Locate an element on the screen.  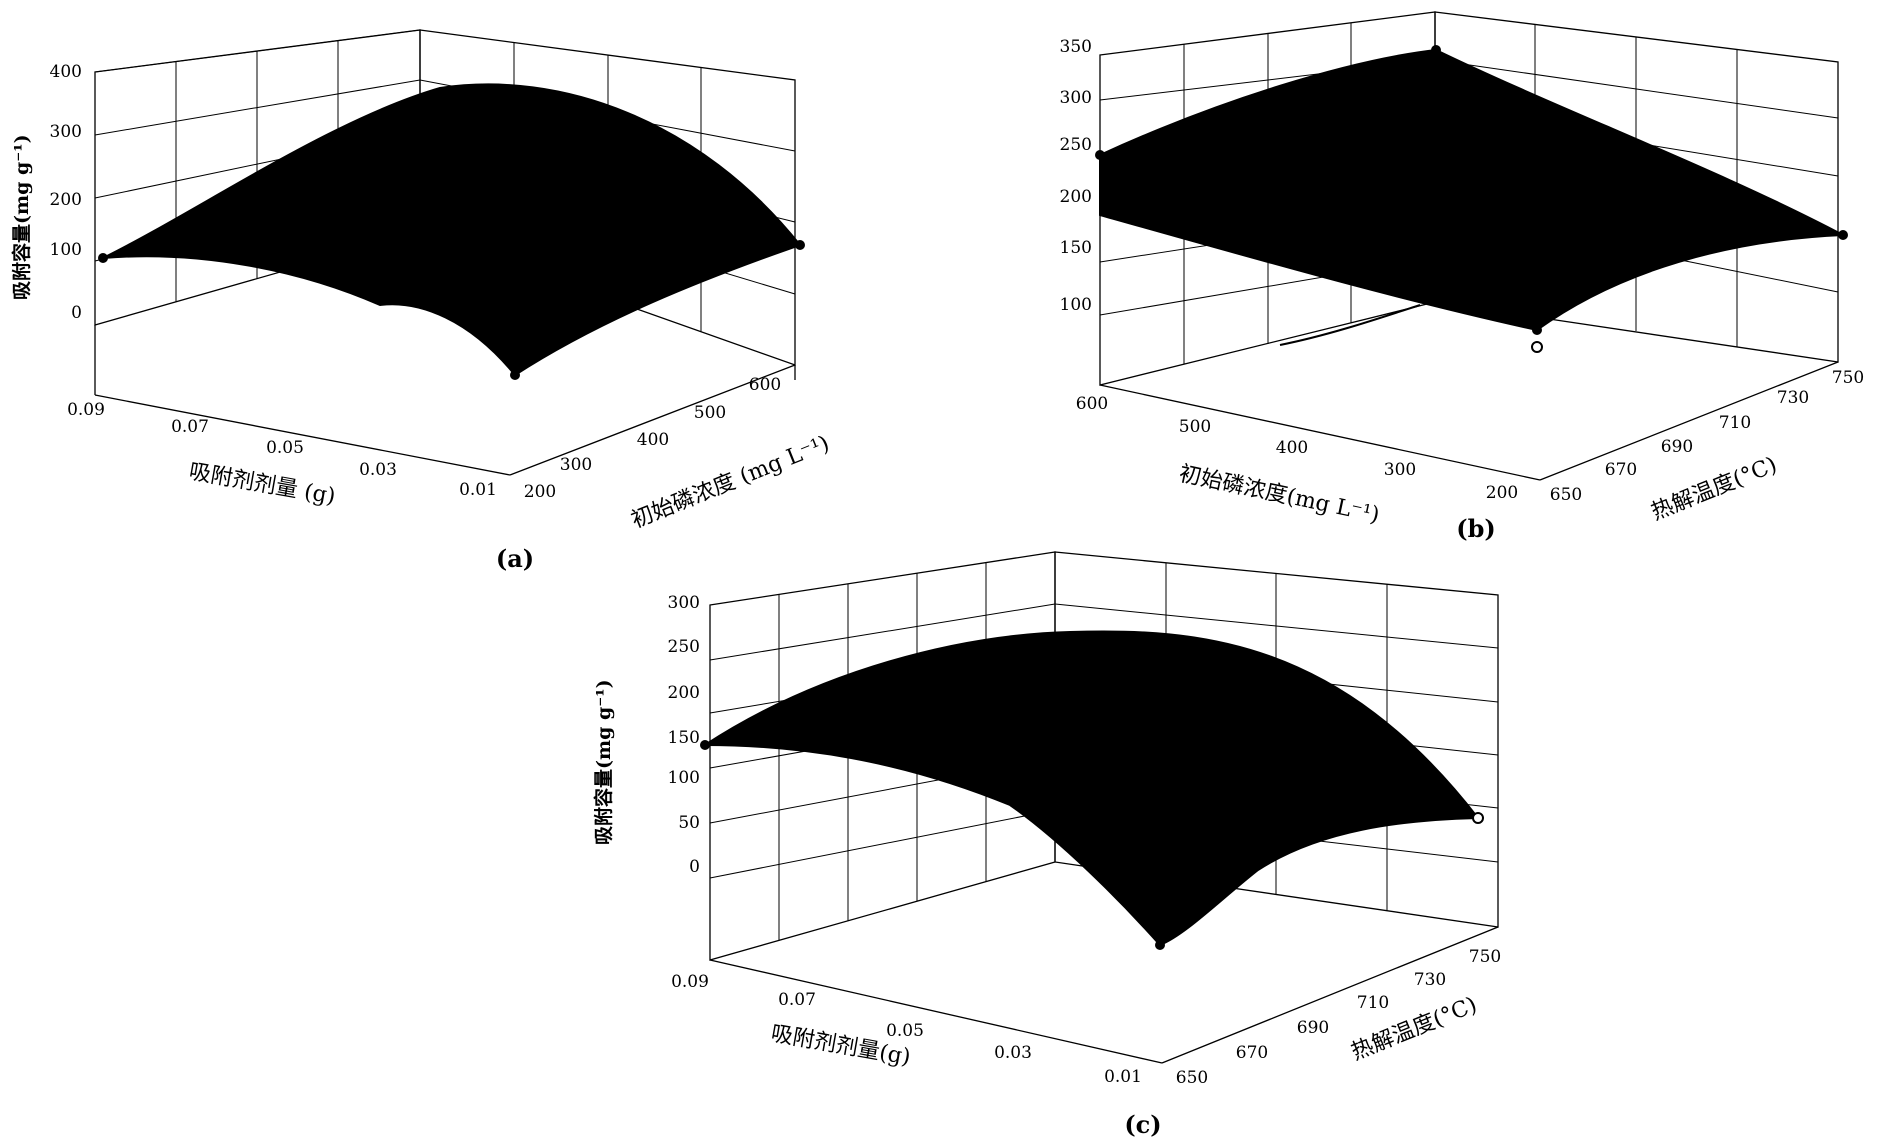
panel-c-x-tick: 0.09 is located at coordinates (690, 982).